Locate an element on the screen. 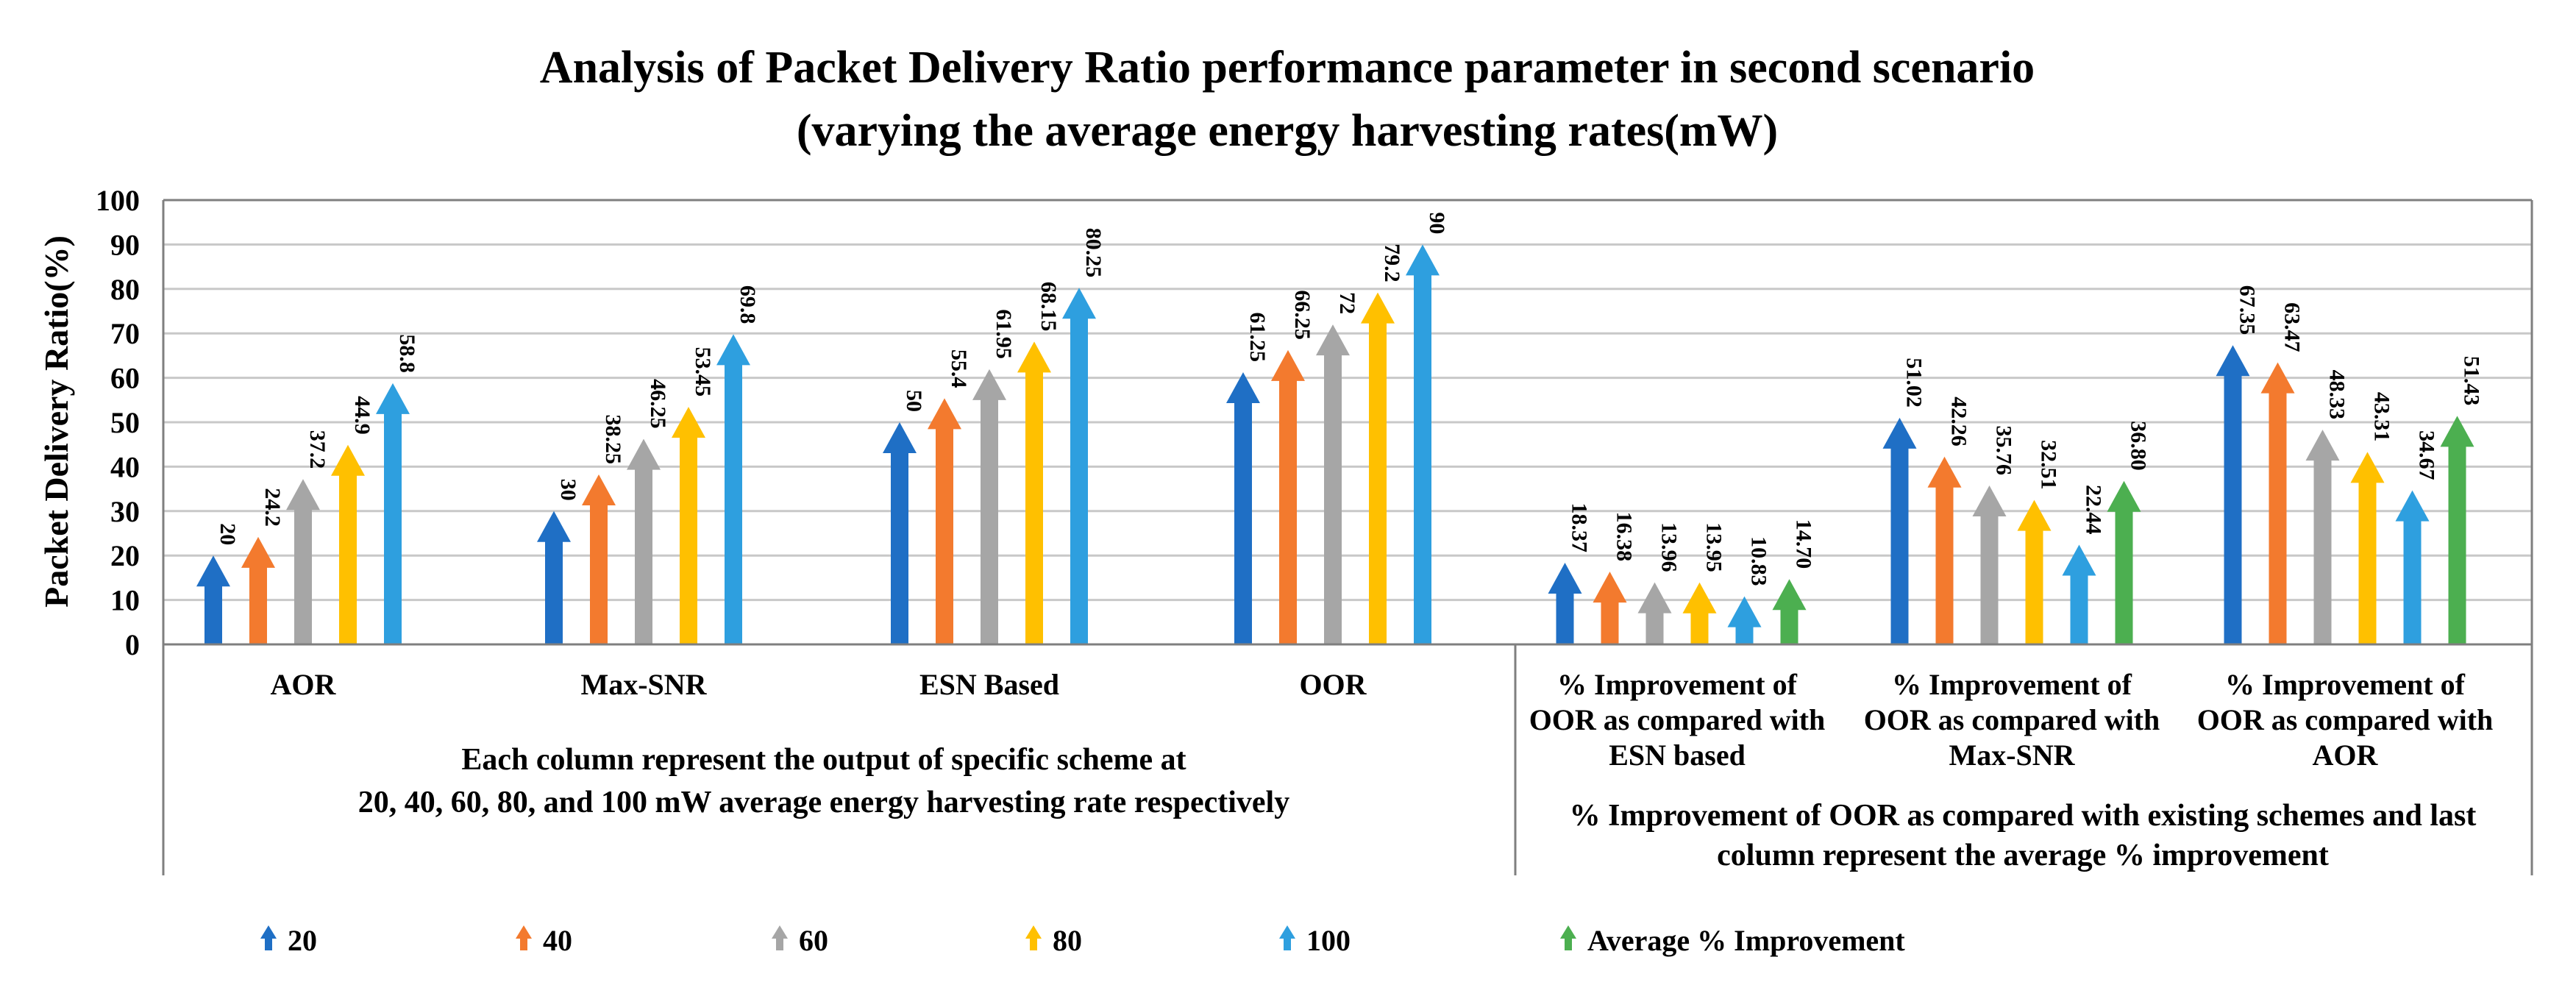 This screenshot has height=996, width=2576. y-tick-label: 80 is located at coordinates (125, 290).